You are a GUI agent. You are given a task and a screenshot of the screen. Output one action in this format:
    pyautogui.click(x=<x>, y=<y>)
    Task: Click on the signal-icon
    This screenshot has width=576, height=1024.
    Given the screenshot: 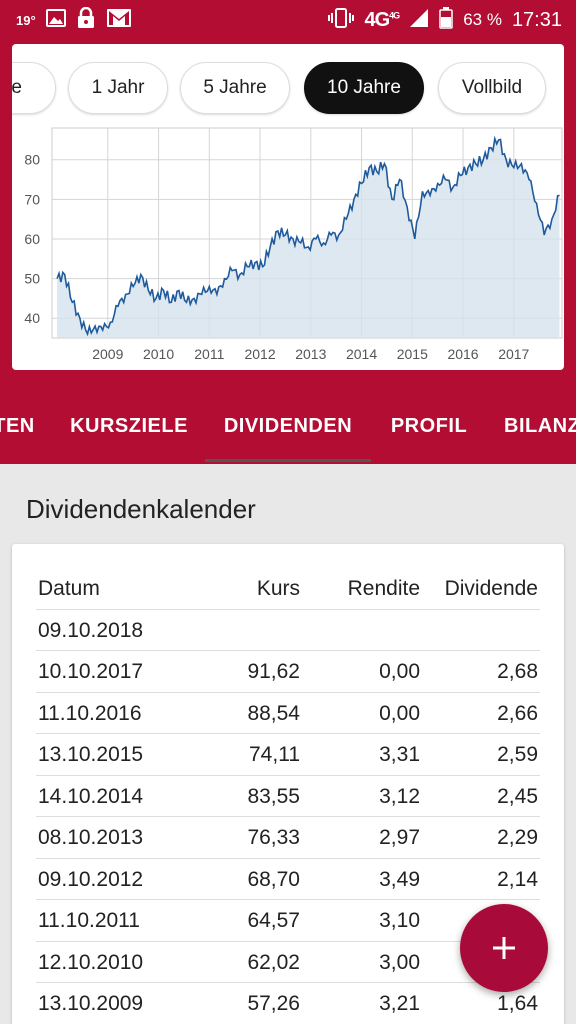 What is the action you would take?
    pyautogui.click(x=419, y=20)
    